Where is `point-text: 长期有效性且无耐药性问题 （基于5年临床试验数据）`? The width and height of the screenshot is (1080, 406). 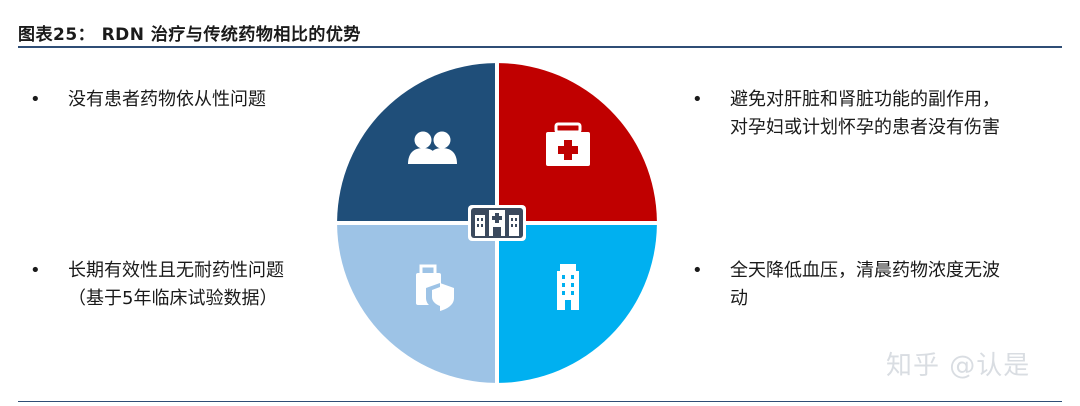 point-text: 长期有效性且无耐药性问题 （基于5年临床试验数据） is located at coordinates (176, 285).